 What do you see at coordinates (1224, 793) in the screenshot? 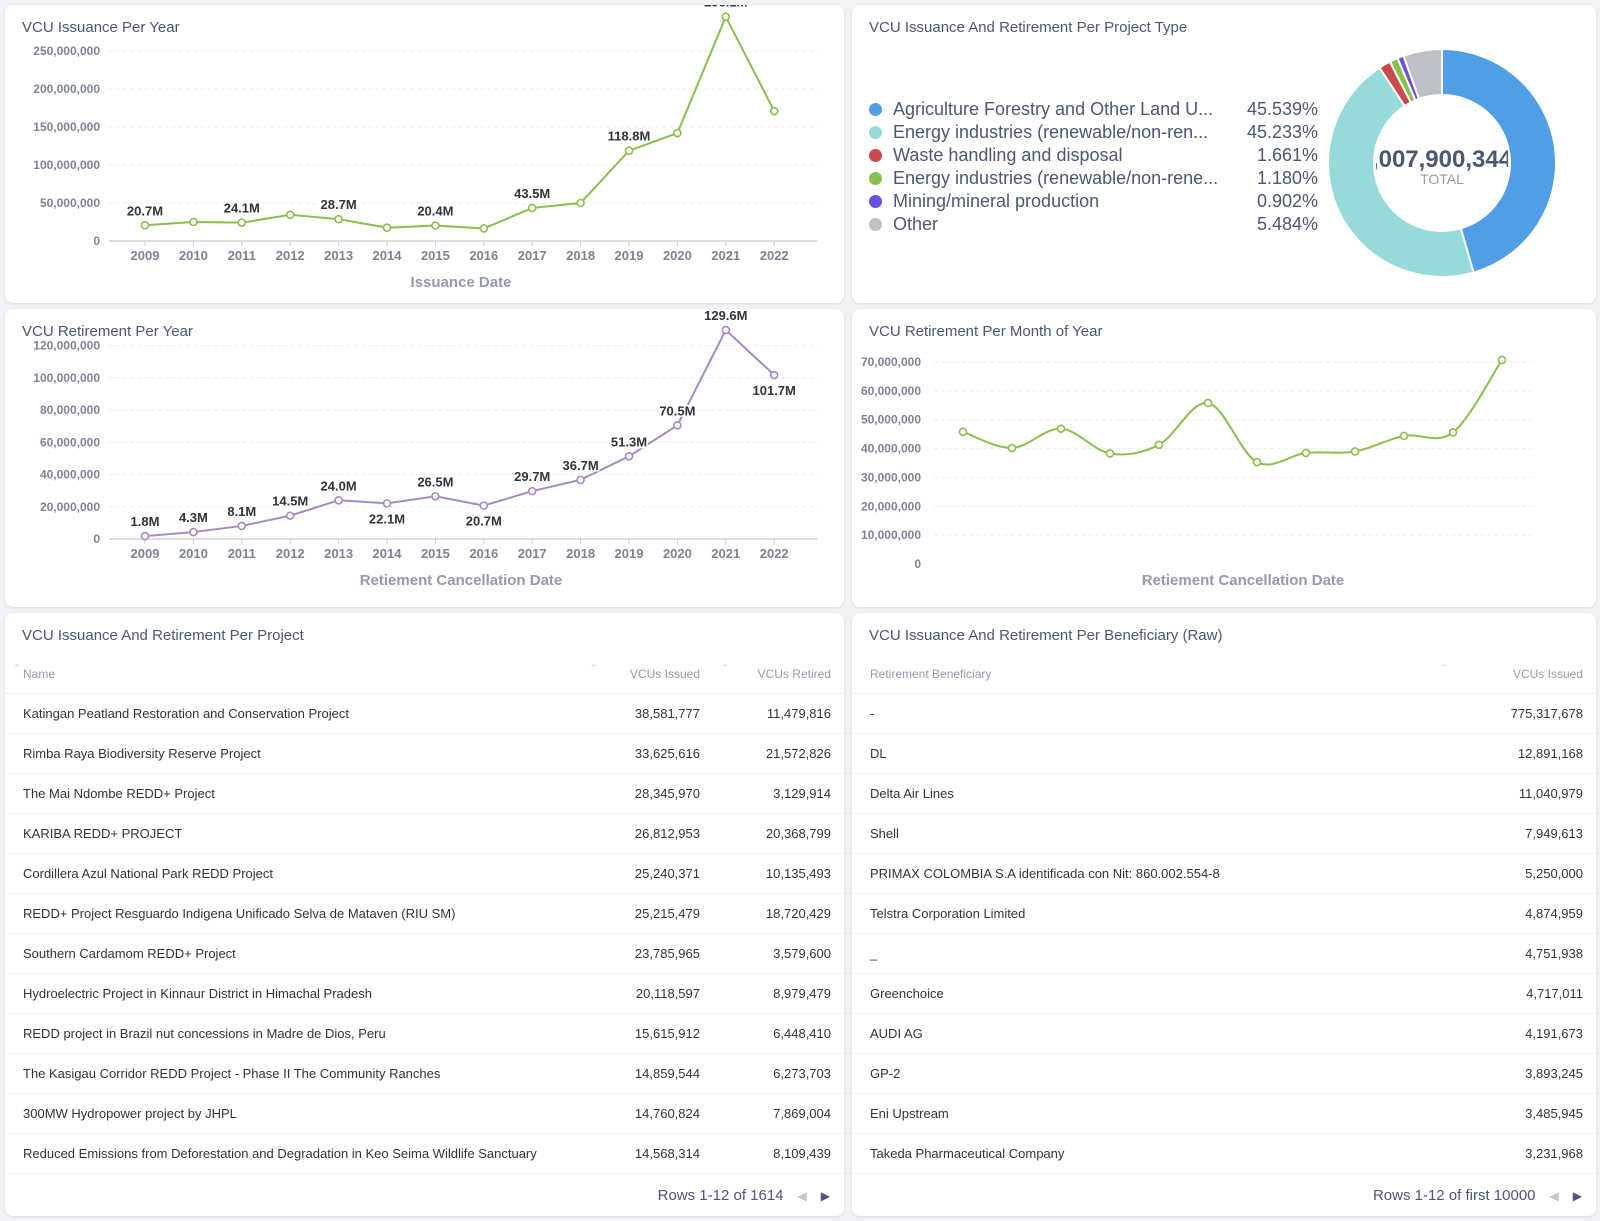
I see `table-row: Delta Air Lines 11,040,979` at bounding box center [1224, 793].